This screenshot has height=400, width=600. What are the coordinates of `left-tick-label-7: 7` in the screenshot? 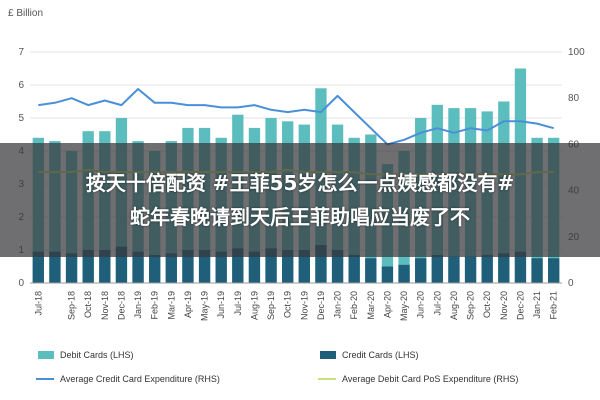 It's located at (21, 52).